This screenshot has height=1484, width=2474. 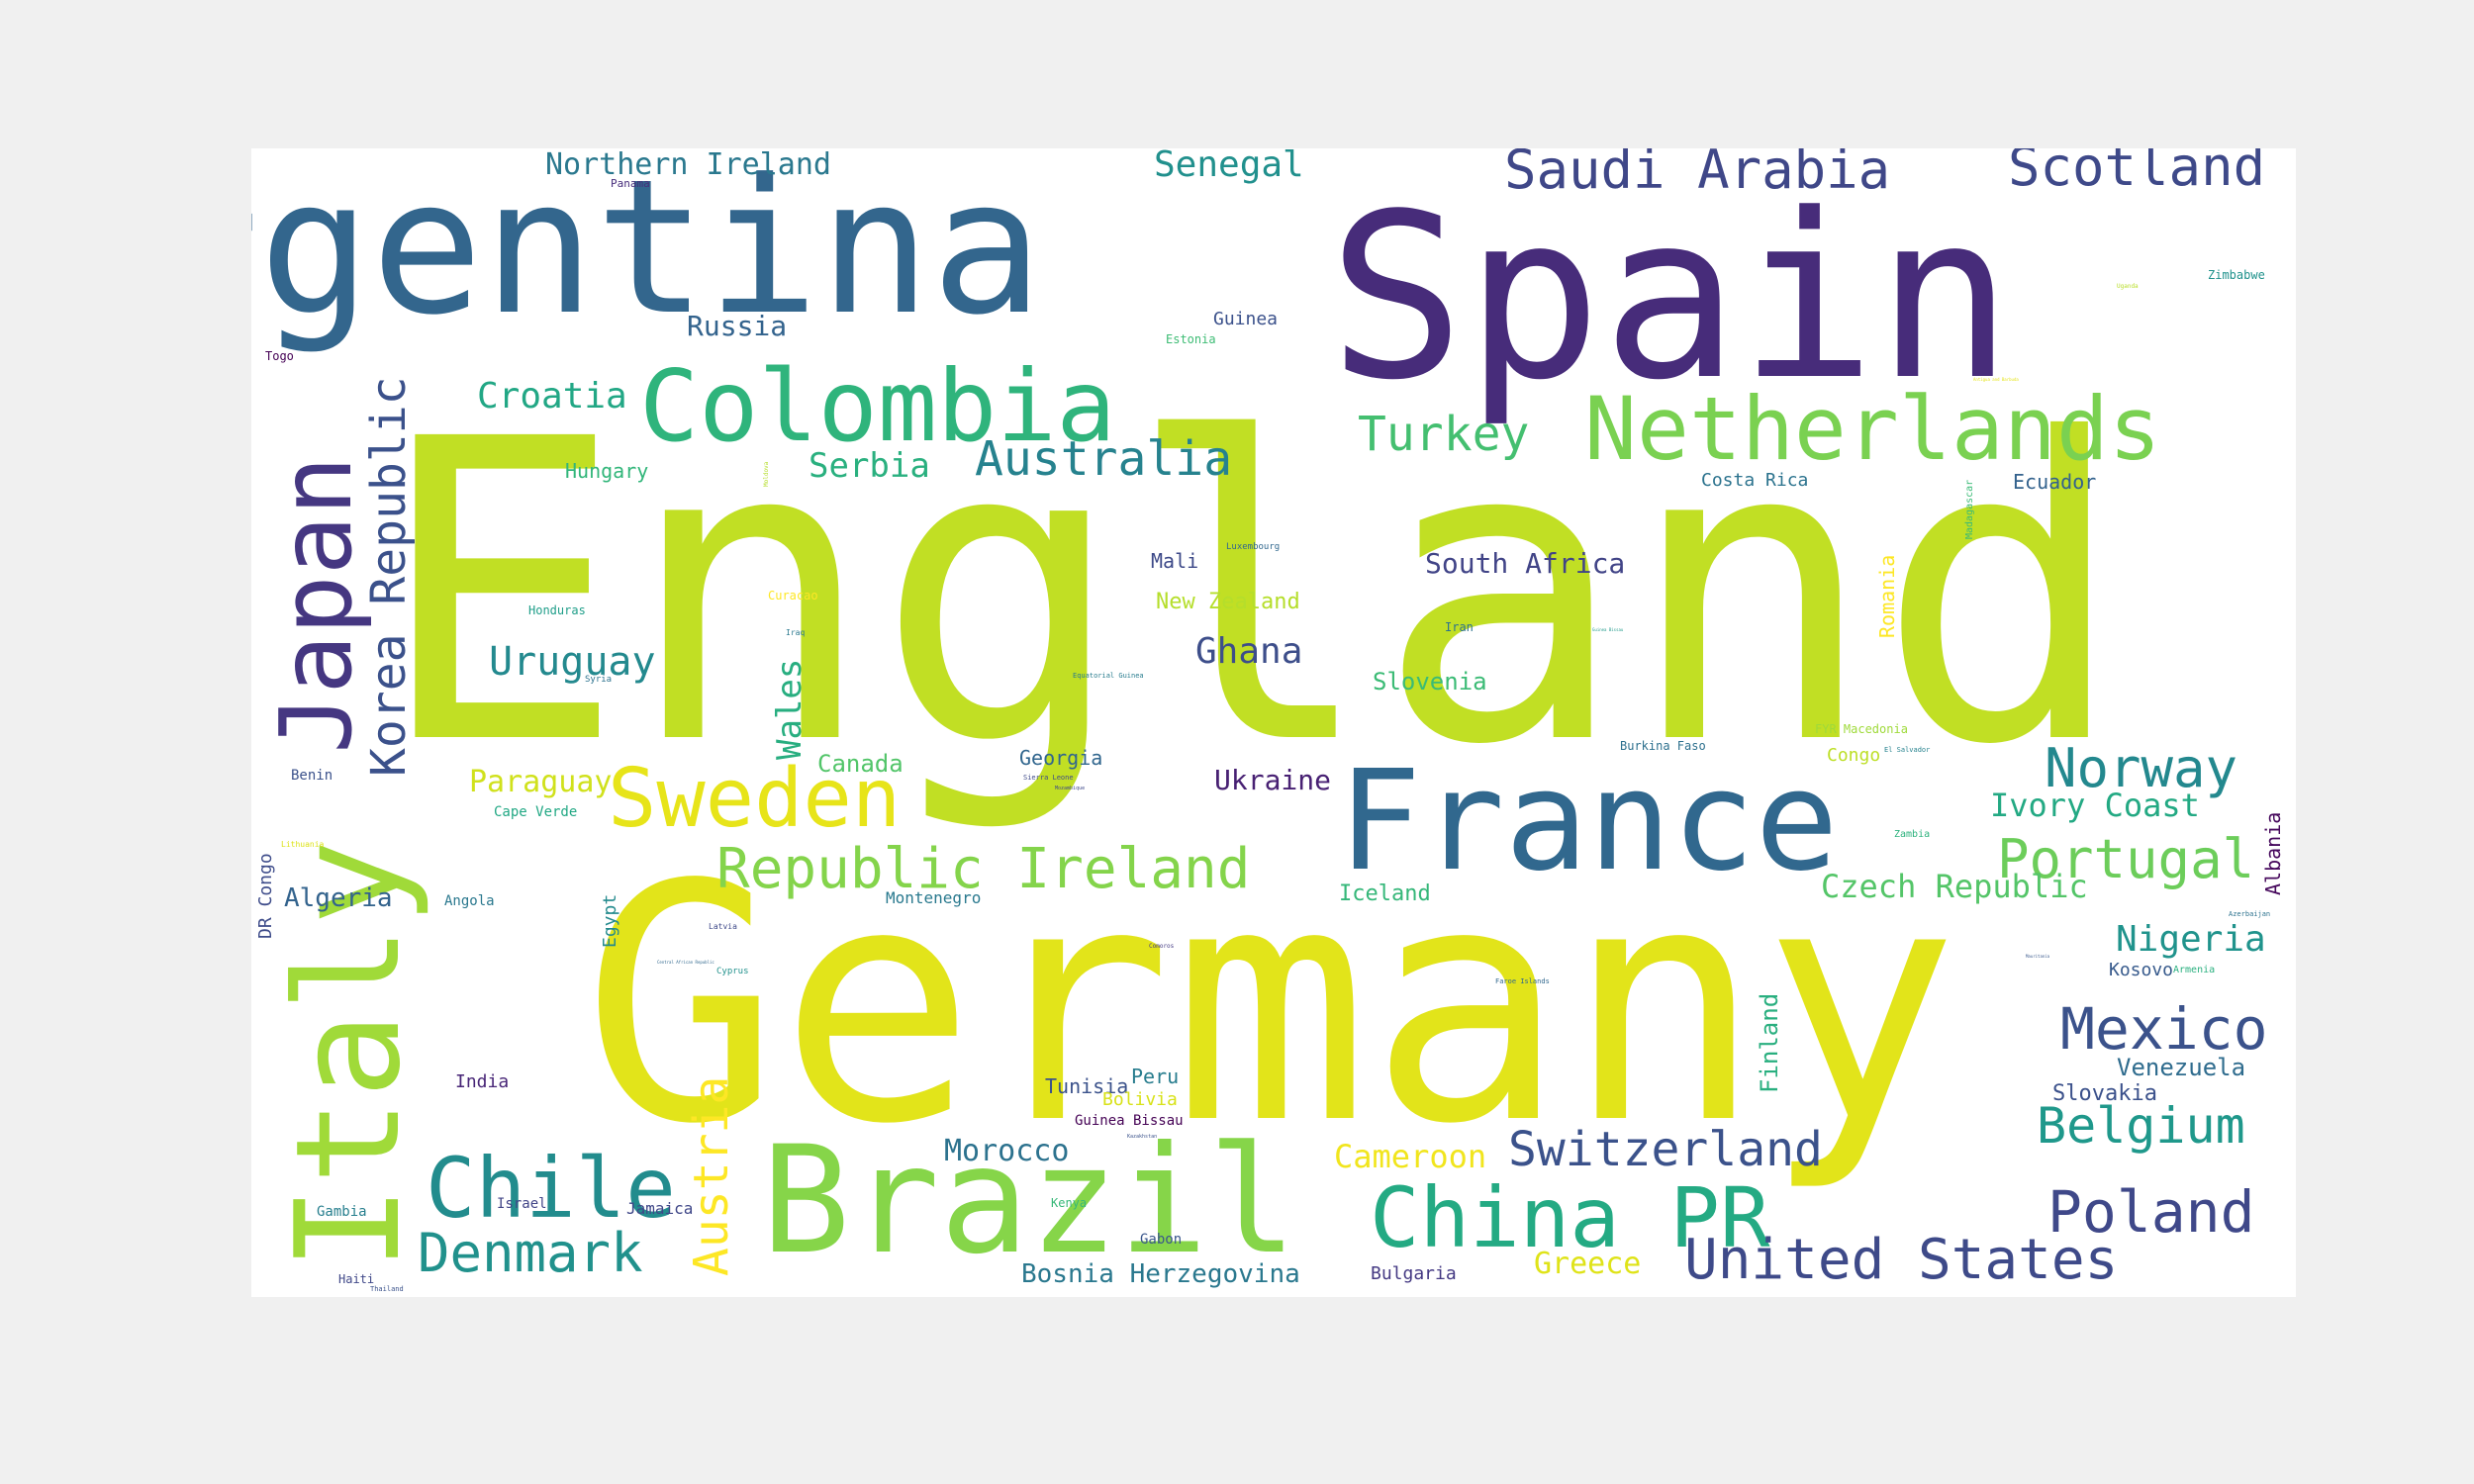 I want to click on word-fyr-macedonia: FYR Macedonia, so click(x=1862, y=729).